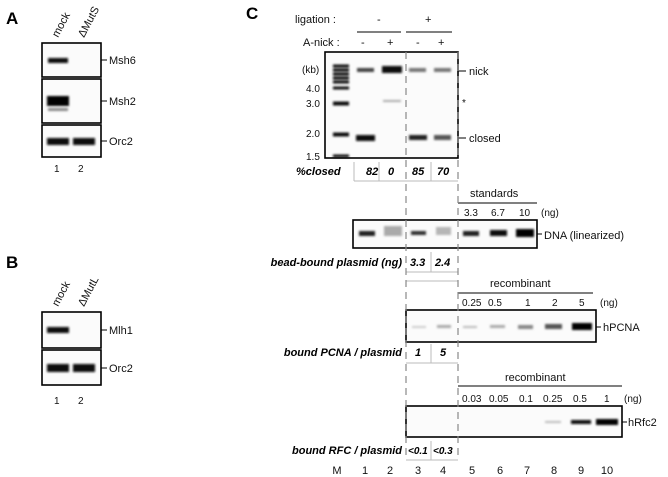  Describe the element at coordinates (403, 103) in the screenshot. I see `gel-bands` at that location.